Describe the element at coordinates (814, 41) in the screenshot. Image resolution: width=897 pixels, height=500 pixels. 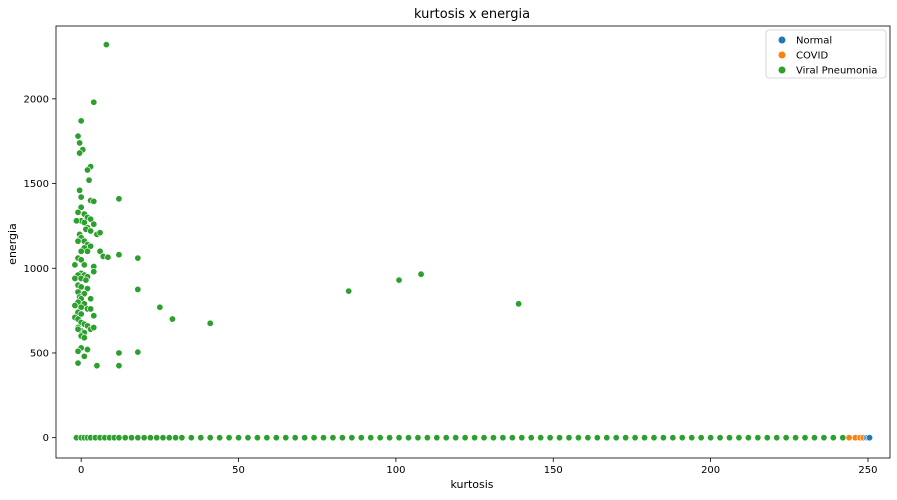
I see `legend-label: Normal` at that location.